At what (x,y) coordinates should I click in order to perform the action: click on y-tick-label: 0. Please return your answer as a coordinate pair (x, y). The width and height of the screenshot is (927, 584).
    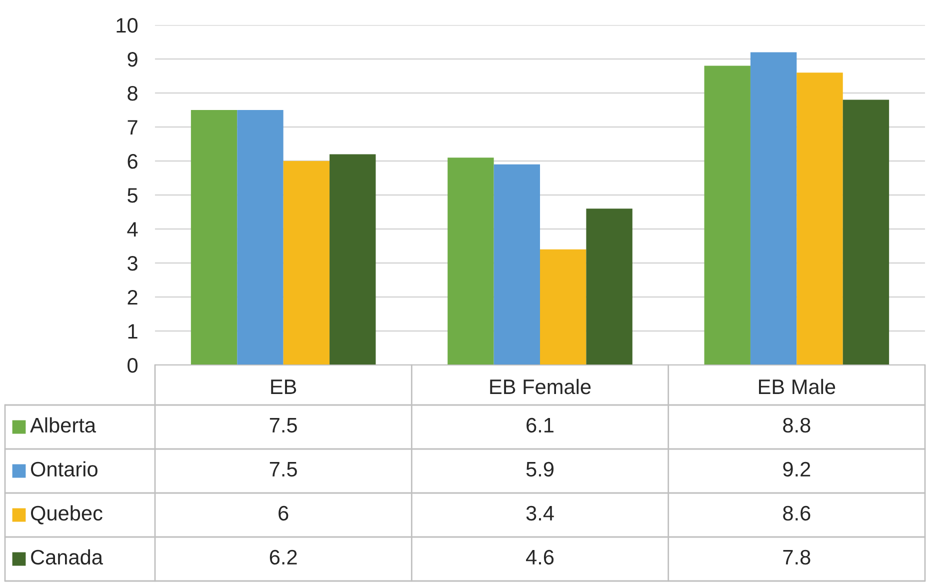
    Looking at the image, I should click on (133, 365).